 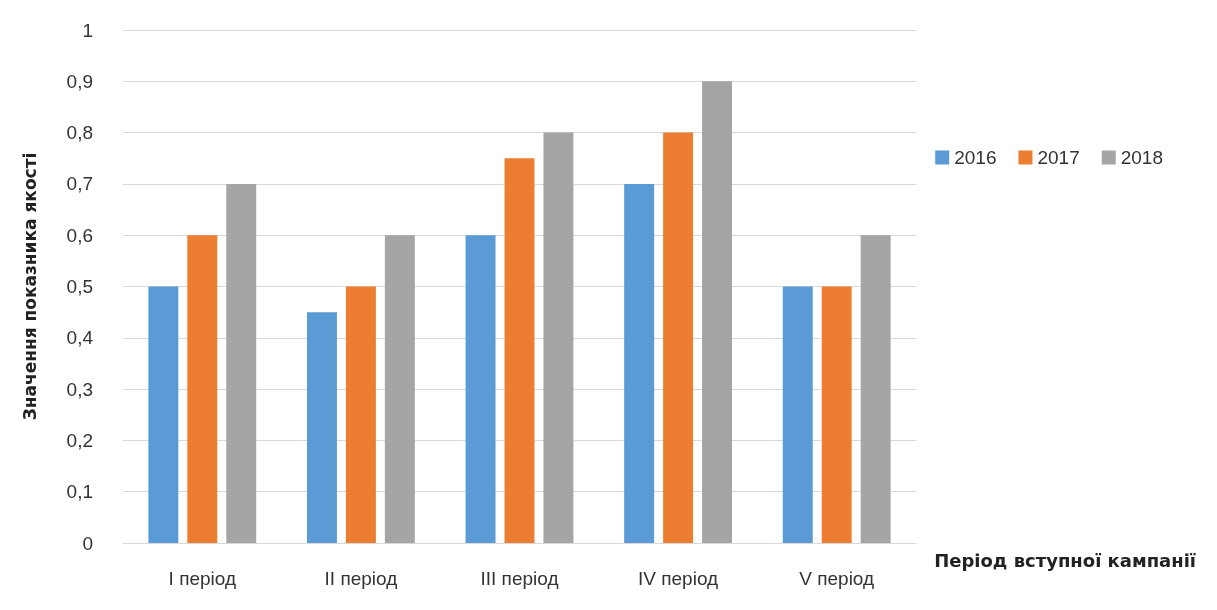 I want to click on y-tick-label: 0,1, so click(x=79, y=492).